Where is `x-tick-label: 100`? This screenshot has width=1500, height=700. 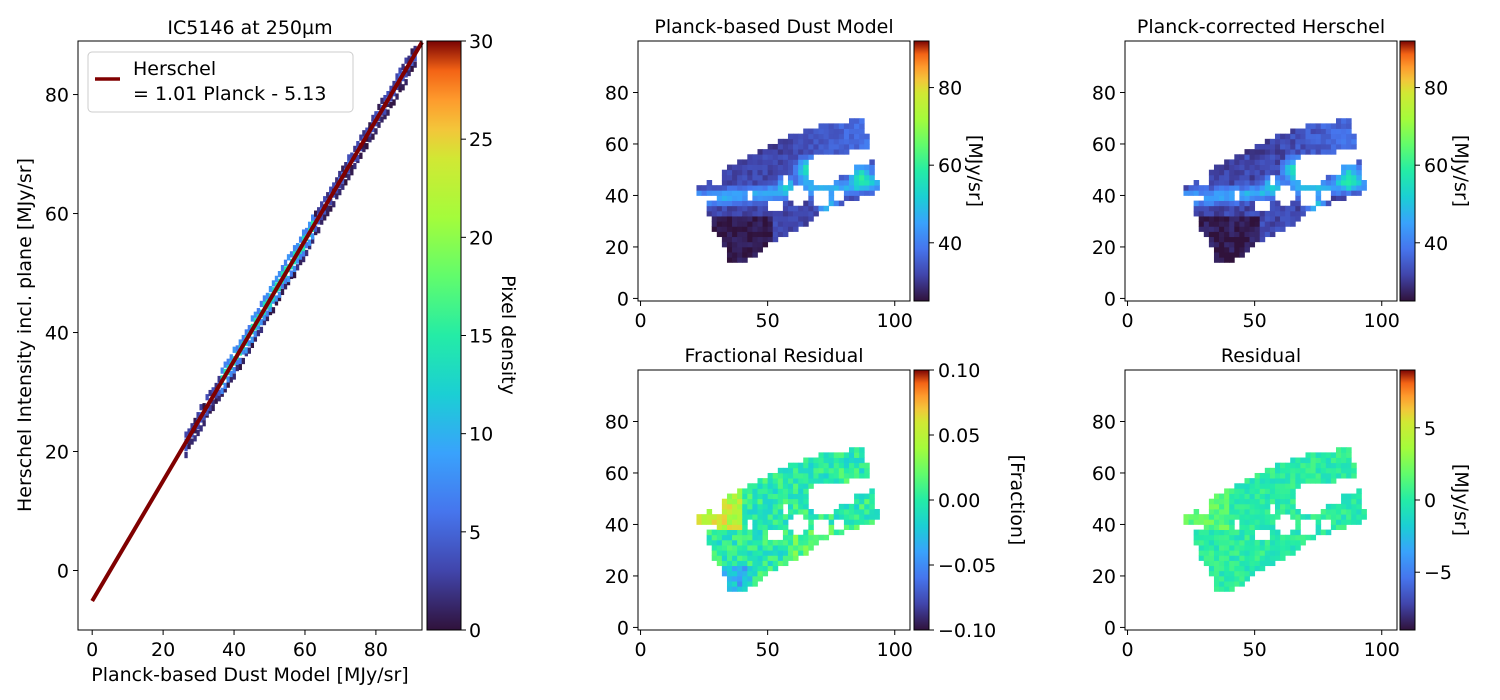
x-tick-label: 100 is located at coordinates (895, 650).